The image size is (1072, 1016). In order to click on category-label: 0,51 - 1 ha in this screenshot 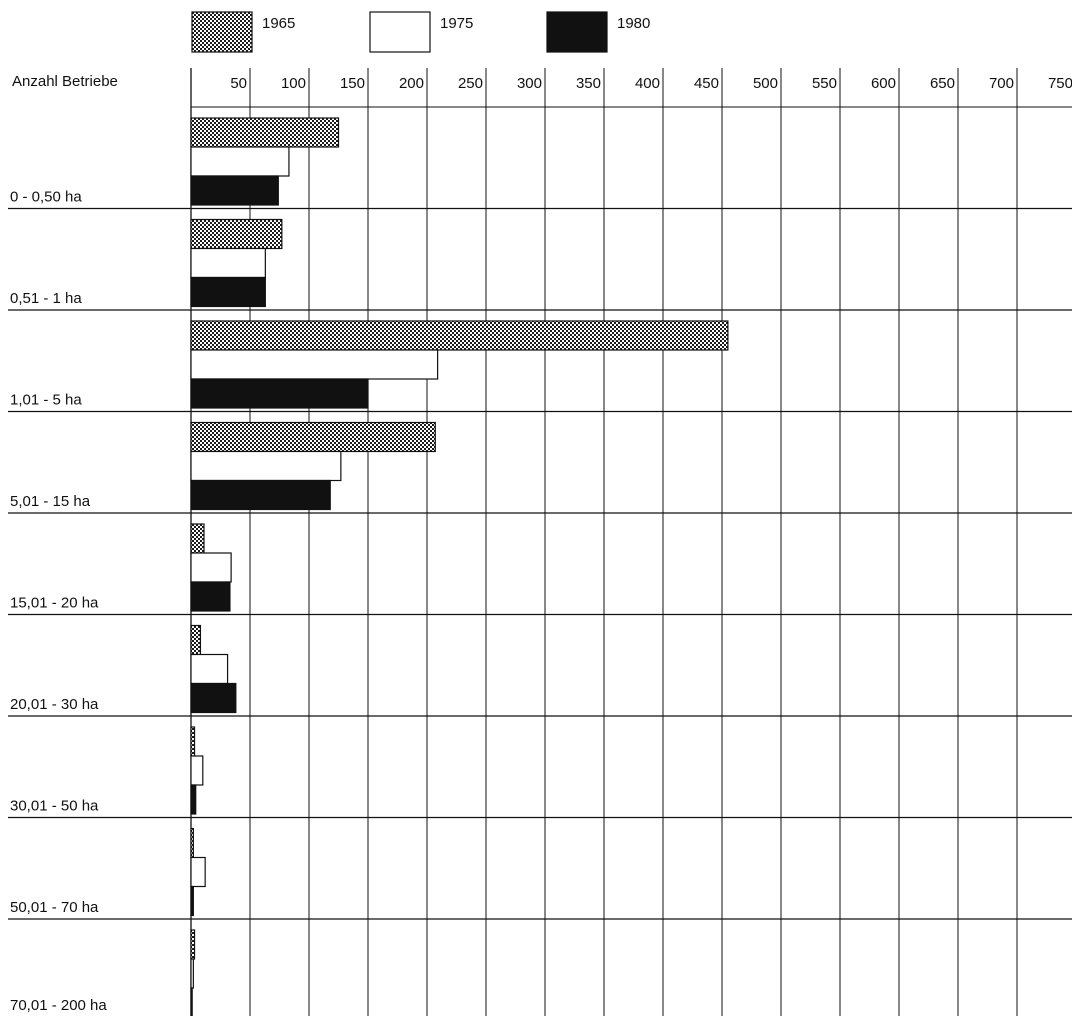, I will do `click(46, 298)`.